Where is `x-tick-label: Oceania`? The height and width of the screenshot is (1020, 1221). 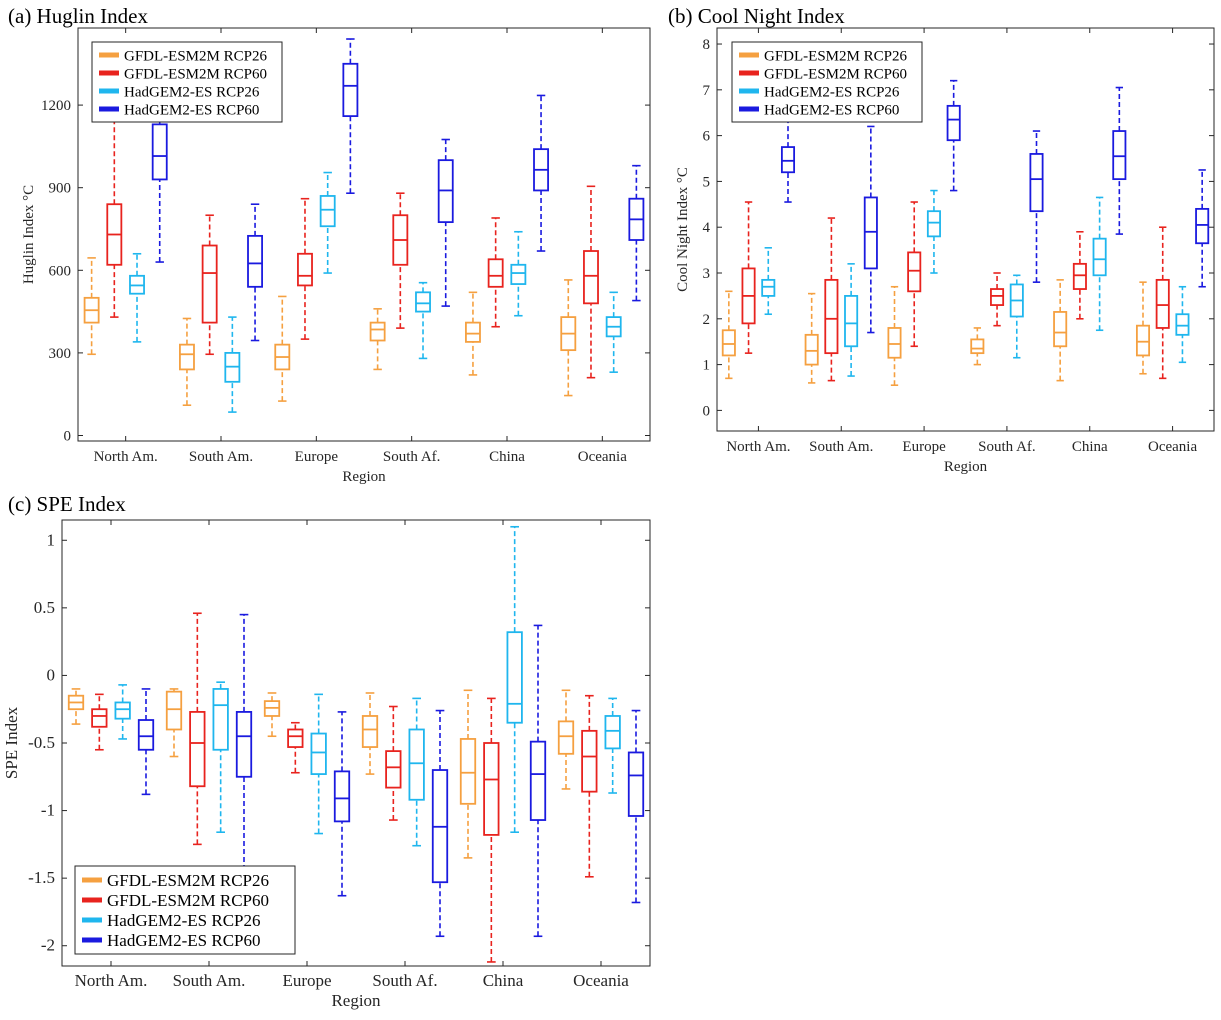 x-tick-label: Oceania is located at coordinates (1172, 447).